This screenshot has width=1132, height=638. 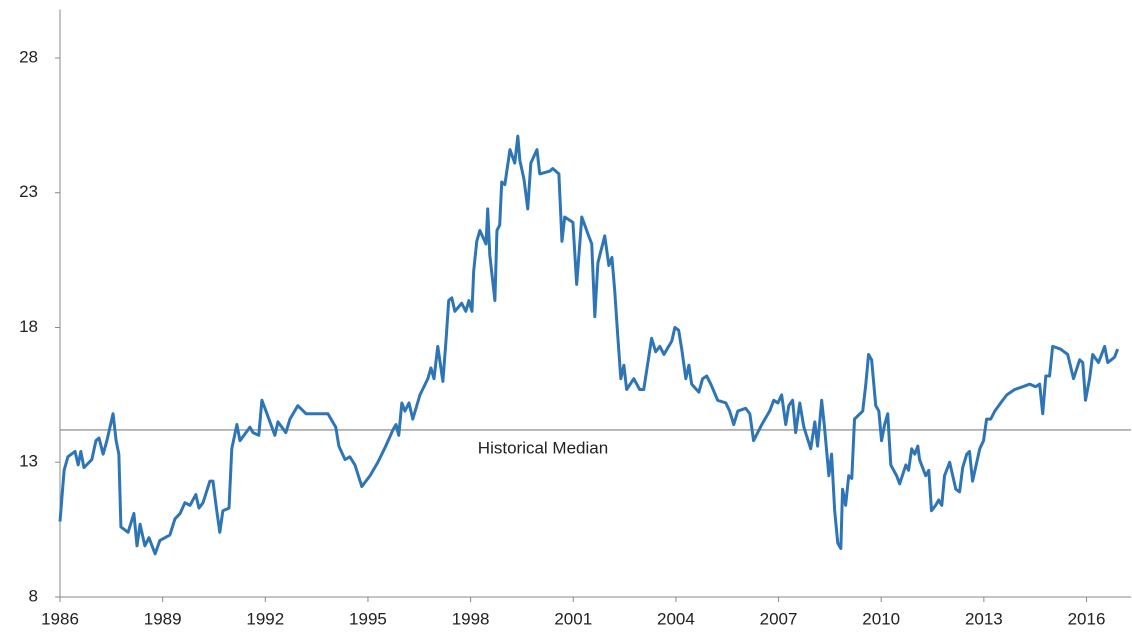 I want to click on x-tick-label: 1989, so click(x=163, y=618).